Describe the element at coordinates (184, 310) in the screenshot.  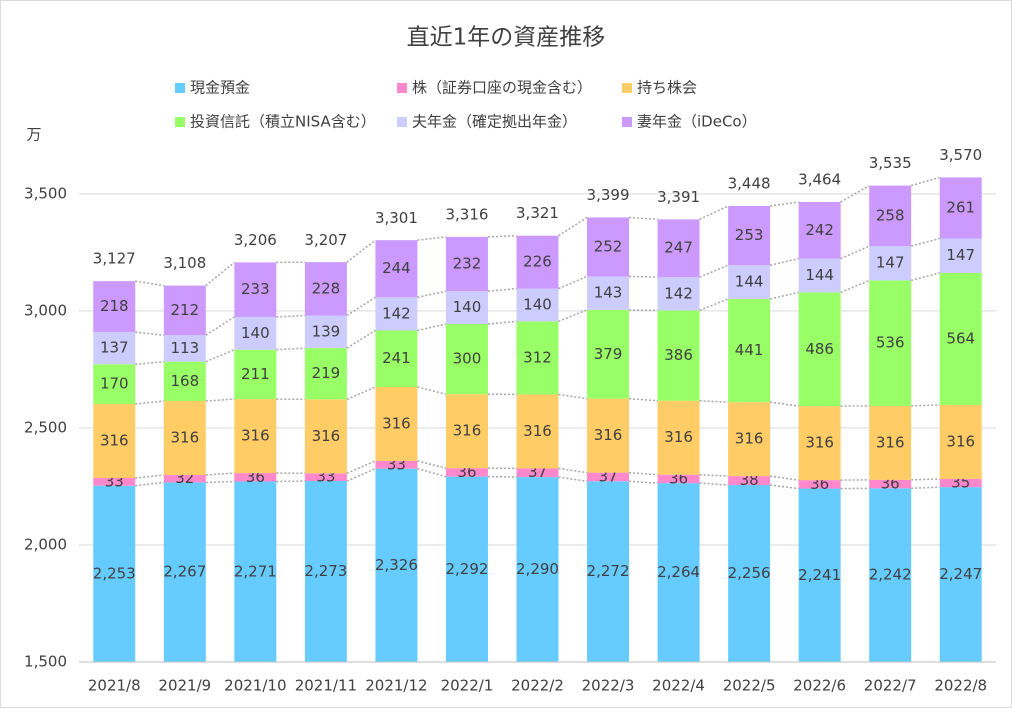
I see `data-label: 212` at that location.